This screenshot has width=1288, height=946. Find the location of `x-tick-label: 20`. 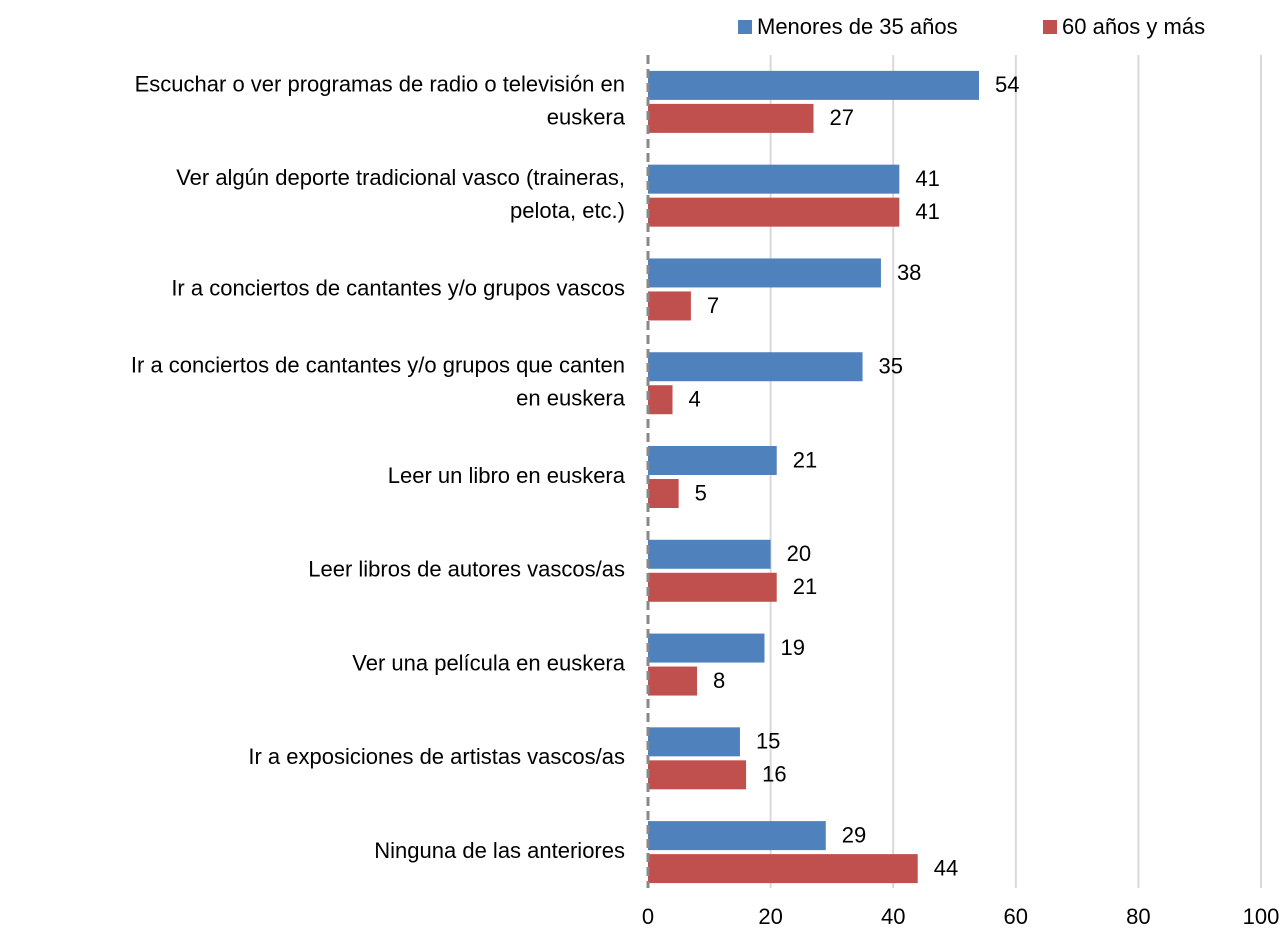

x-tick-label: 20 is located at coordinates (770, 916).